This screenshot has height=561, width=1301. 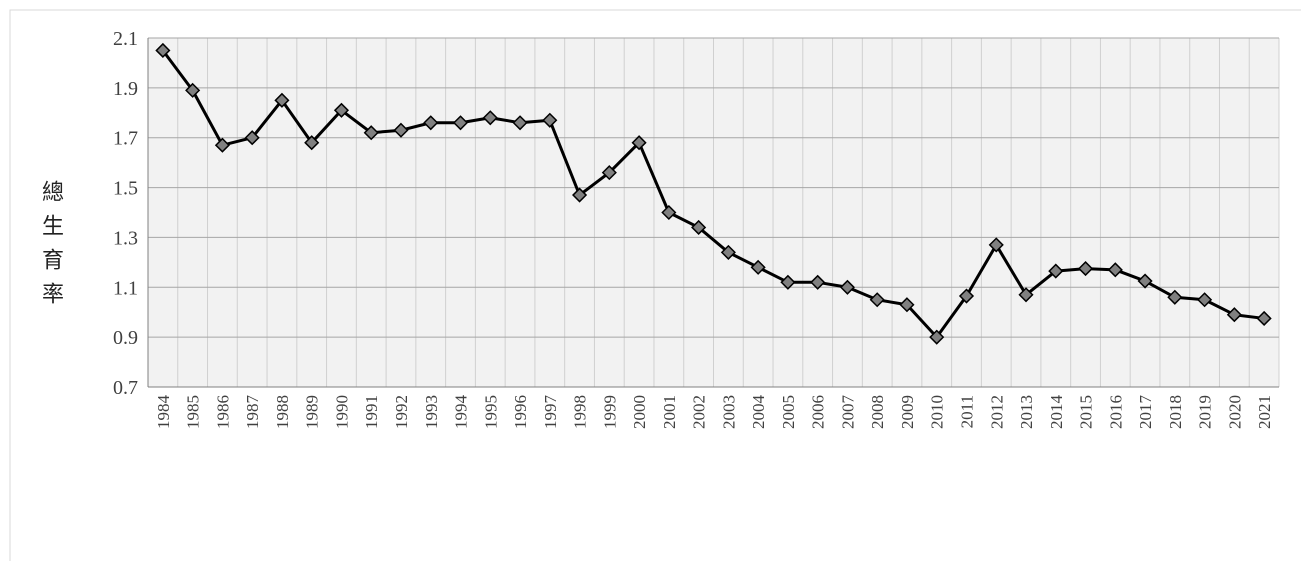 What do you see at coordinates (818, 412) in the screenshot?
I see `x-tick-label: 2006` at bounding box center [818, 412].